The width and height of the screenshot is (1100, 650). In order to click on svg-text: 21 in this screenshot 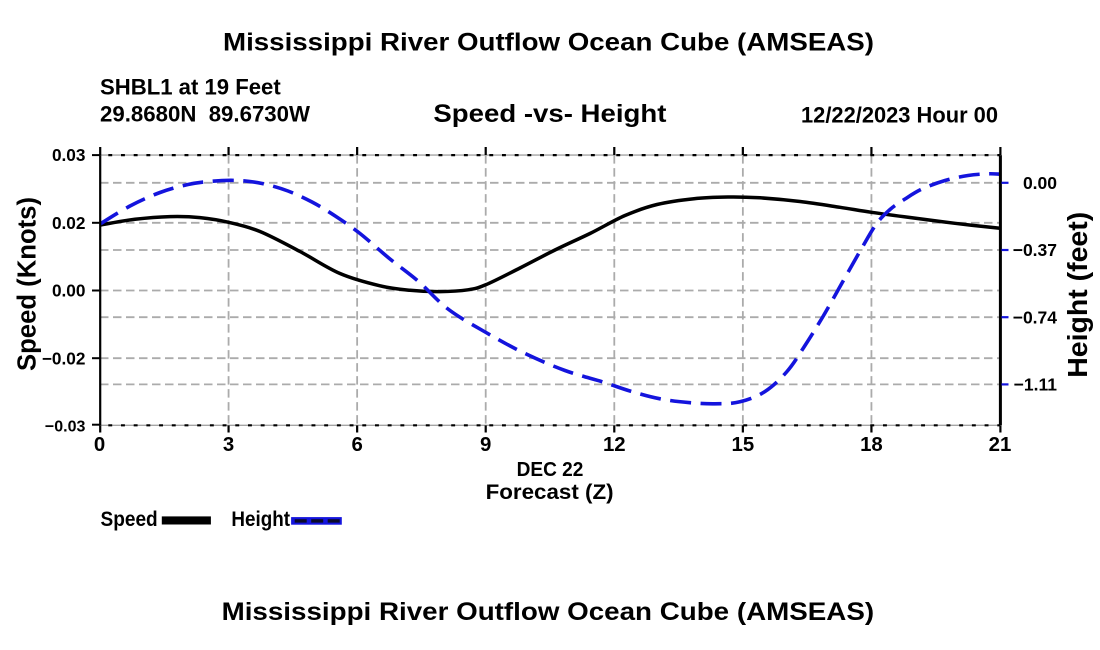, I will do `click(1000, 445)`.